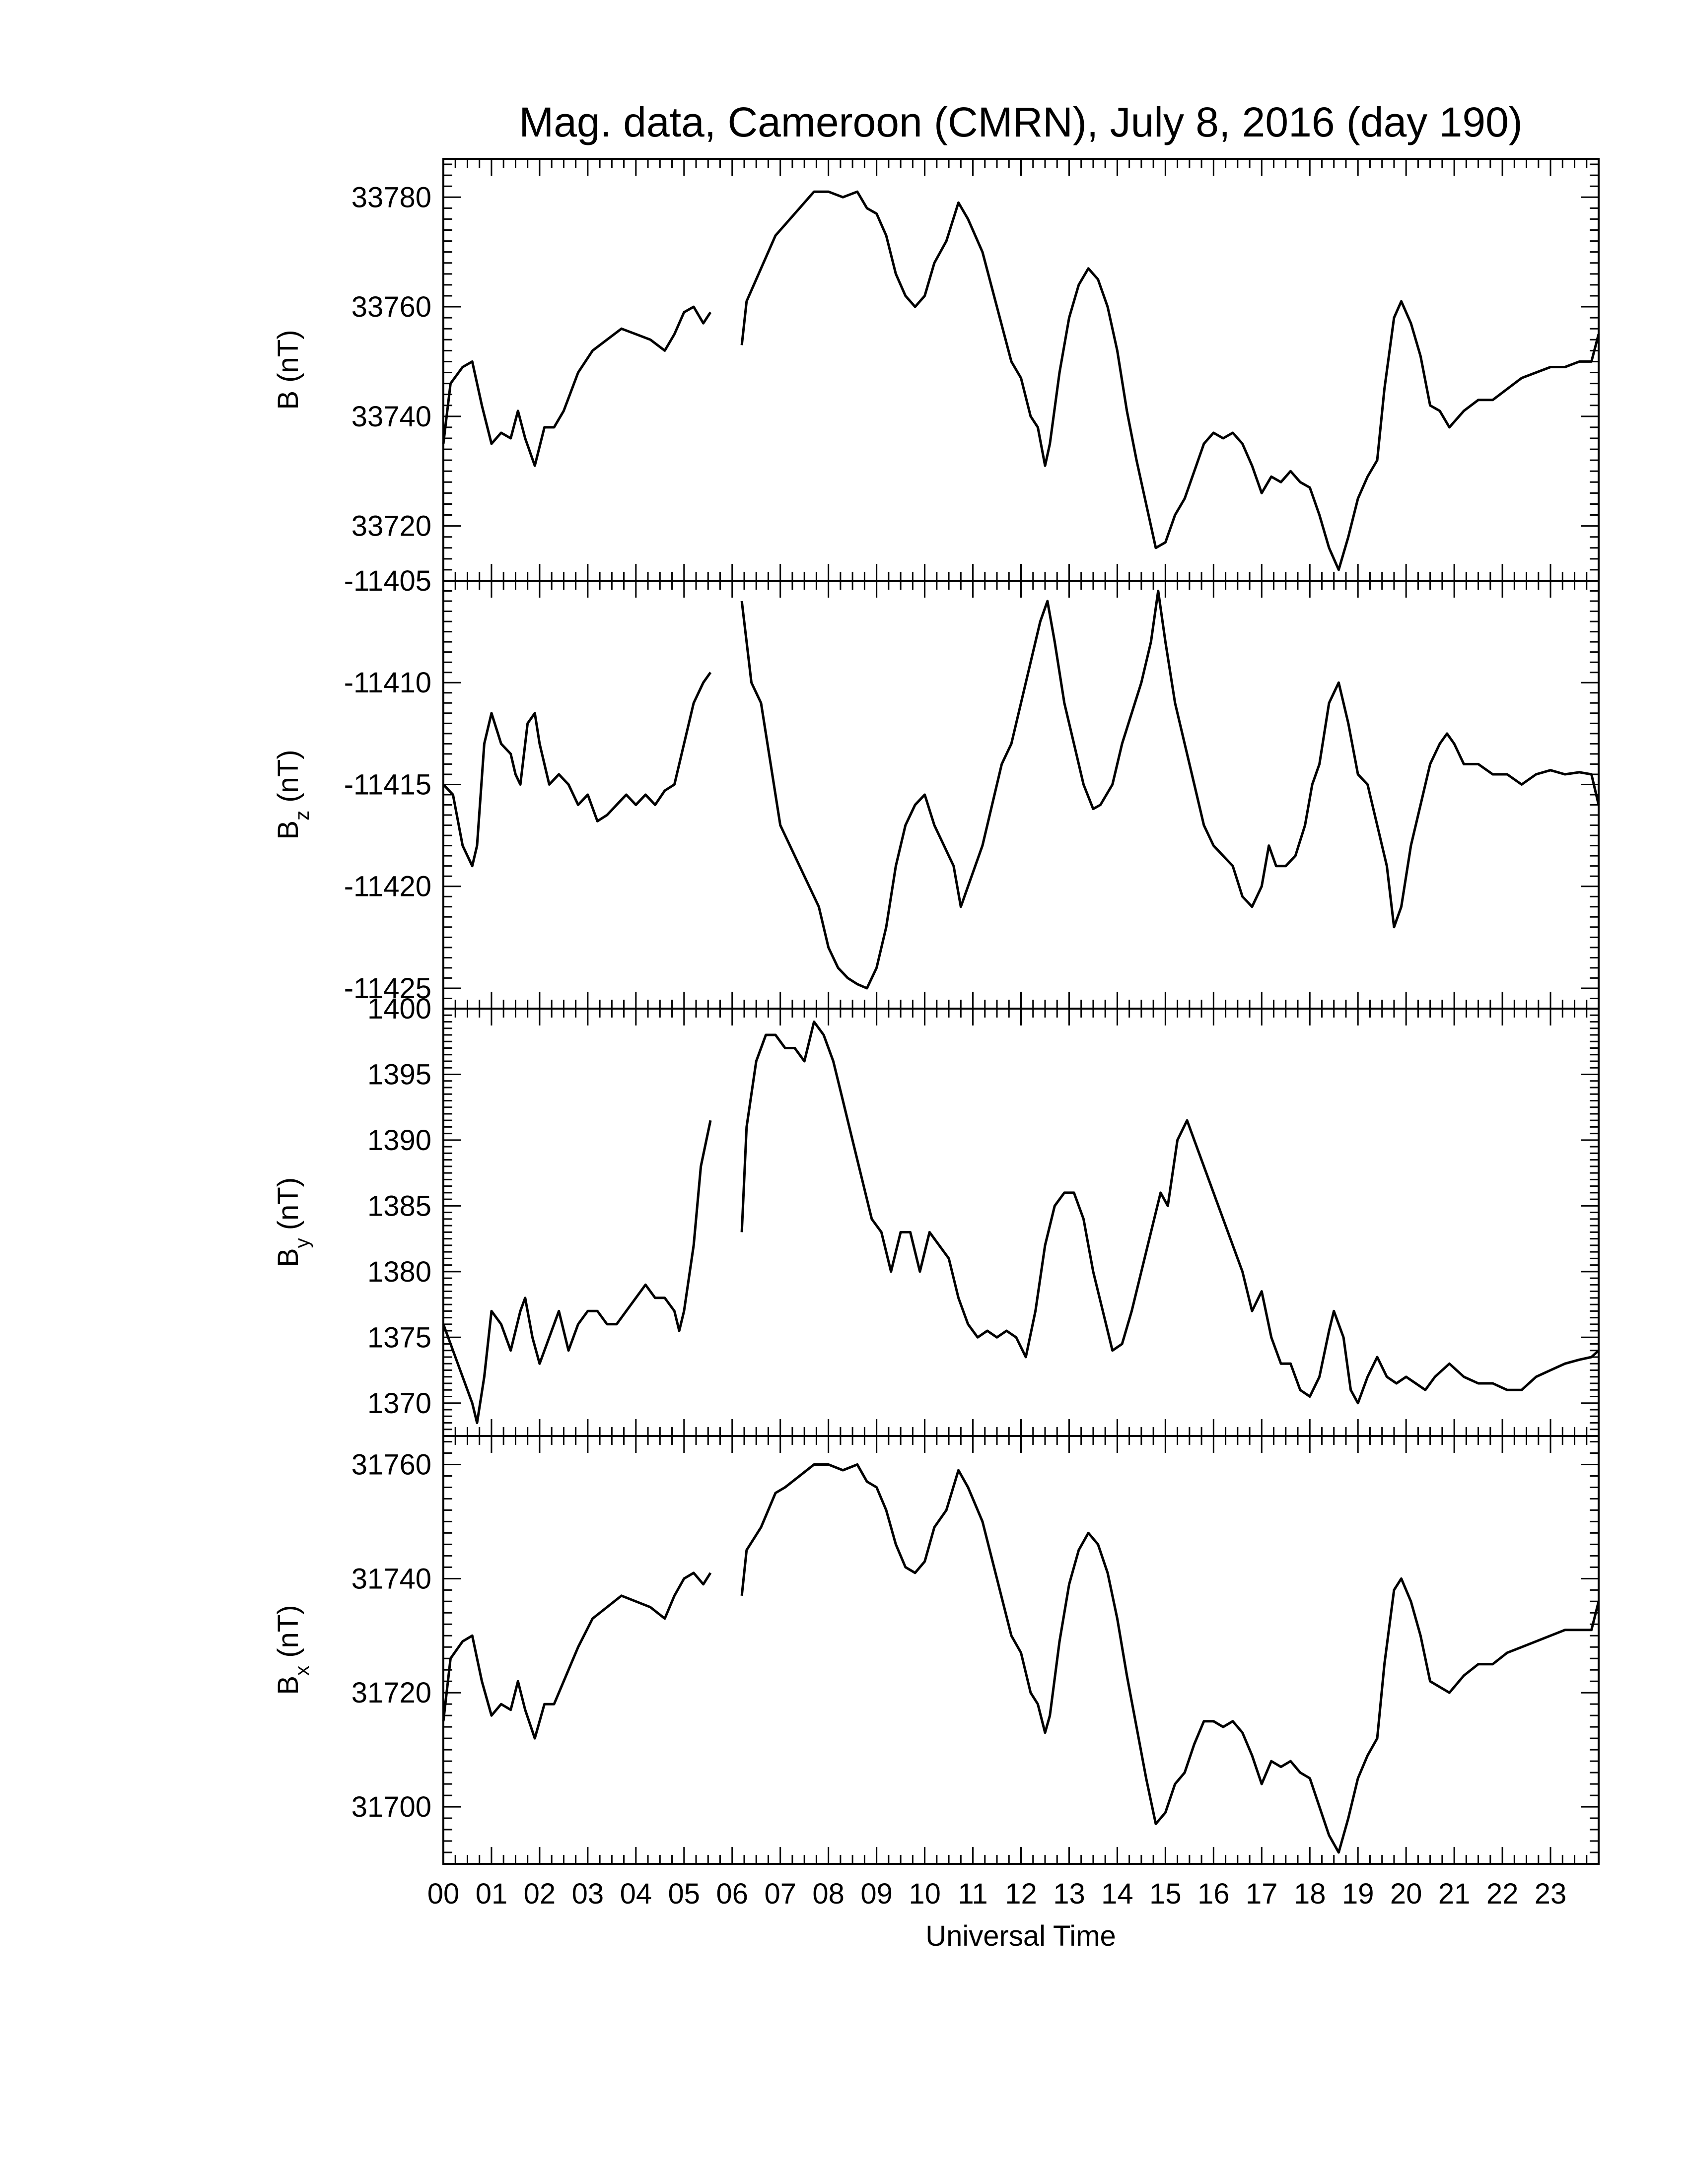  Describe the element at coordinates (1117, 1894) in the screenshot. I see `x-tick-label: 14` at that location.